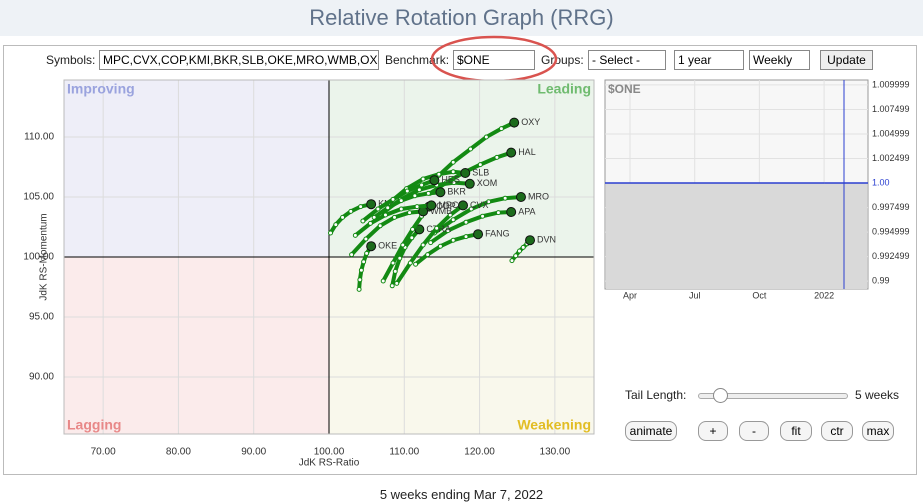 The height and width of the screenshot is (504, 923). What do you see at coordinates (891, 256) in the screenshot?
I see `y-tick-label: 0.992499` at bounding box center [891, 256].